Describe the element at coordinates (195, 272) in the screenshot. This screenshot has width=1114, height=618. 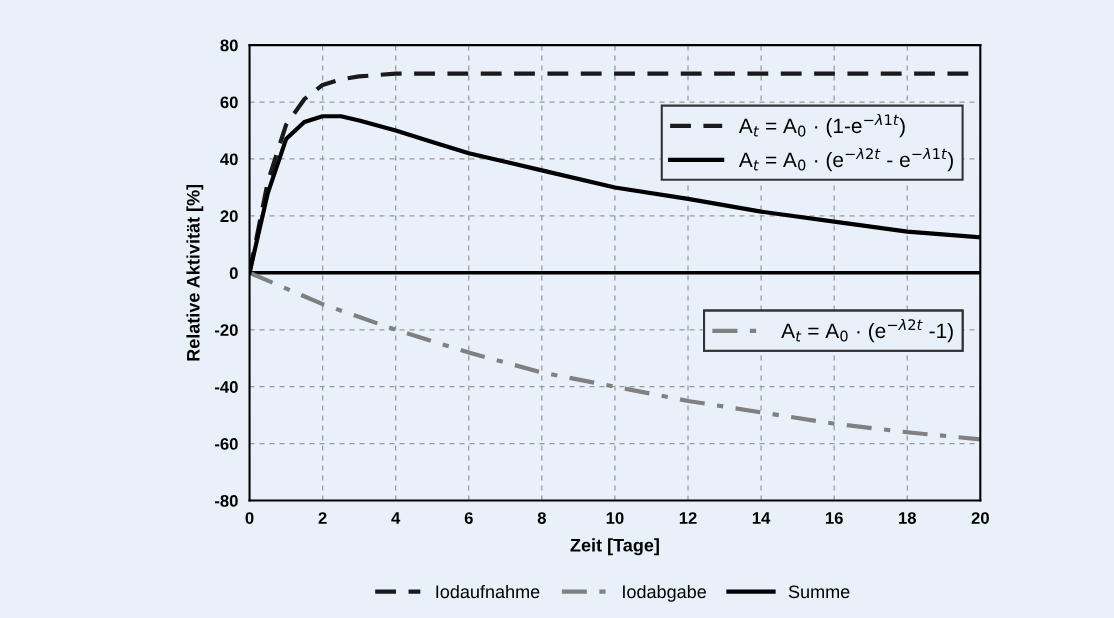
I see `y-axis-title: Relative Aktivität [%]` at that location.